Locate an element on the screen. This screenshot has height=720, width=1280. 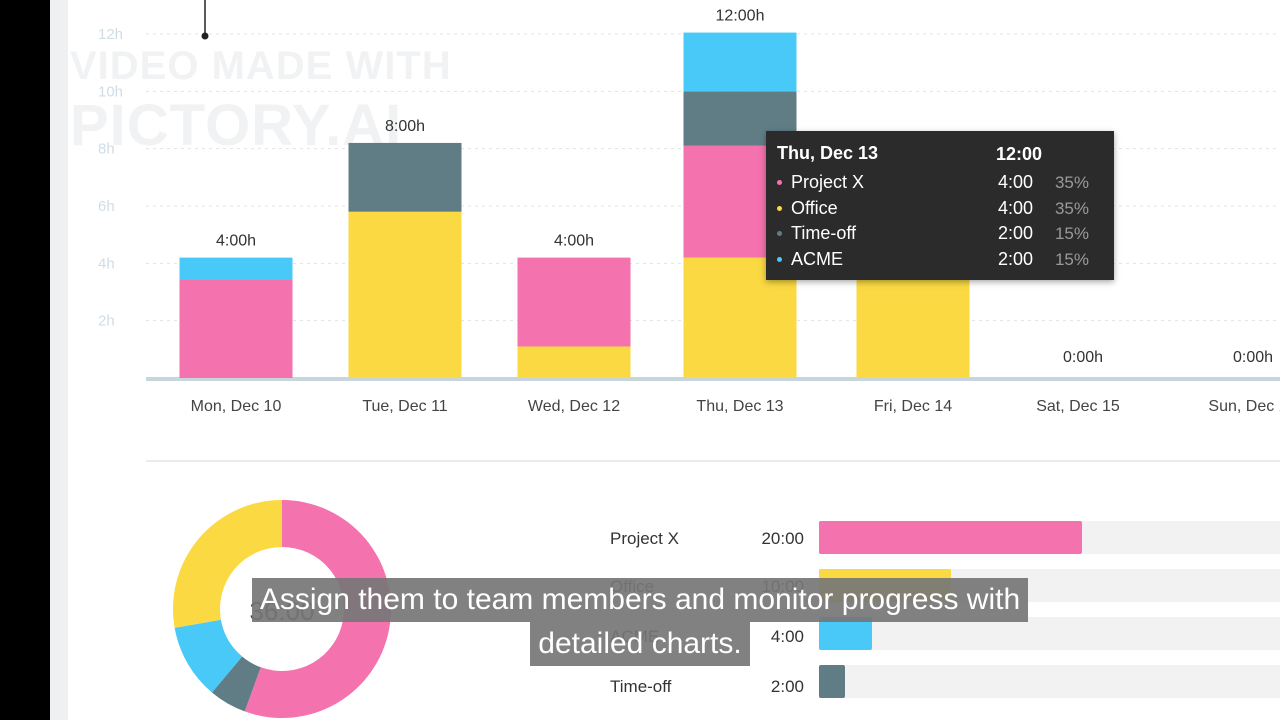
tooltip-date: Thu, Dec 13 is located at coordinates (828, 153).